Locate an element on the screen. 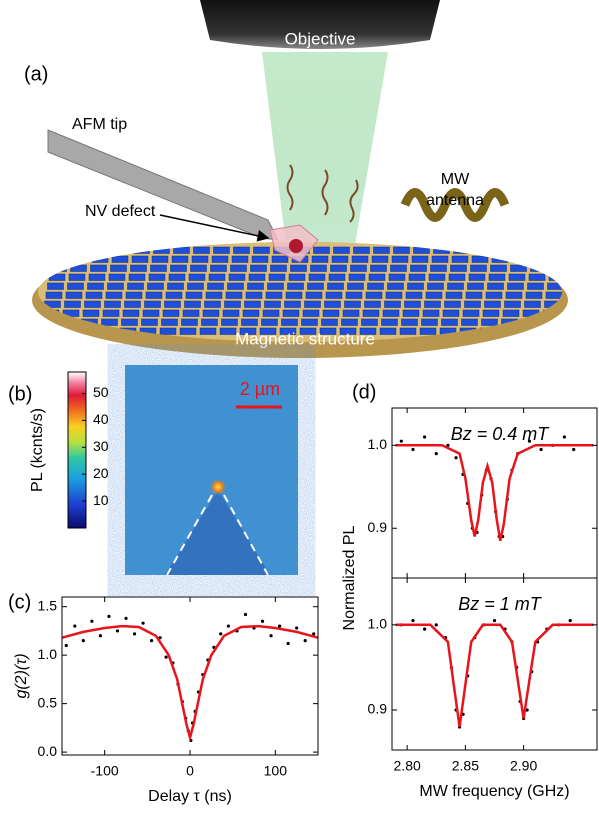  y-tick-label: 1.0 is located at coordinates (378, 444).